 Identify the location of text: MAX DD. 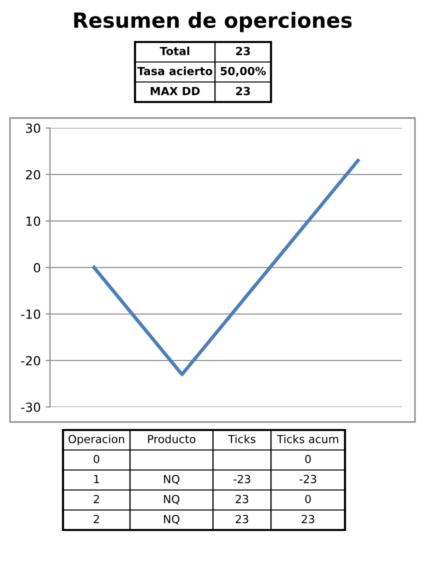
(175, 91).